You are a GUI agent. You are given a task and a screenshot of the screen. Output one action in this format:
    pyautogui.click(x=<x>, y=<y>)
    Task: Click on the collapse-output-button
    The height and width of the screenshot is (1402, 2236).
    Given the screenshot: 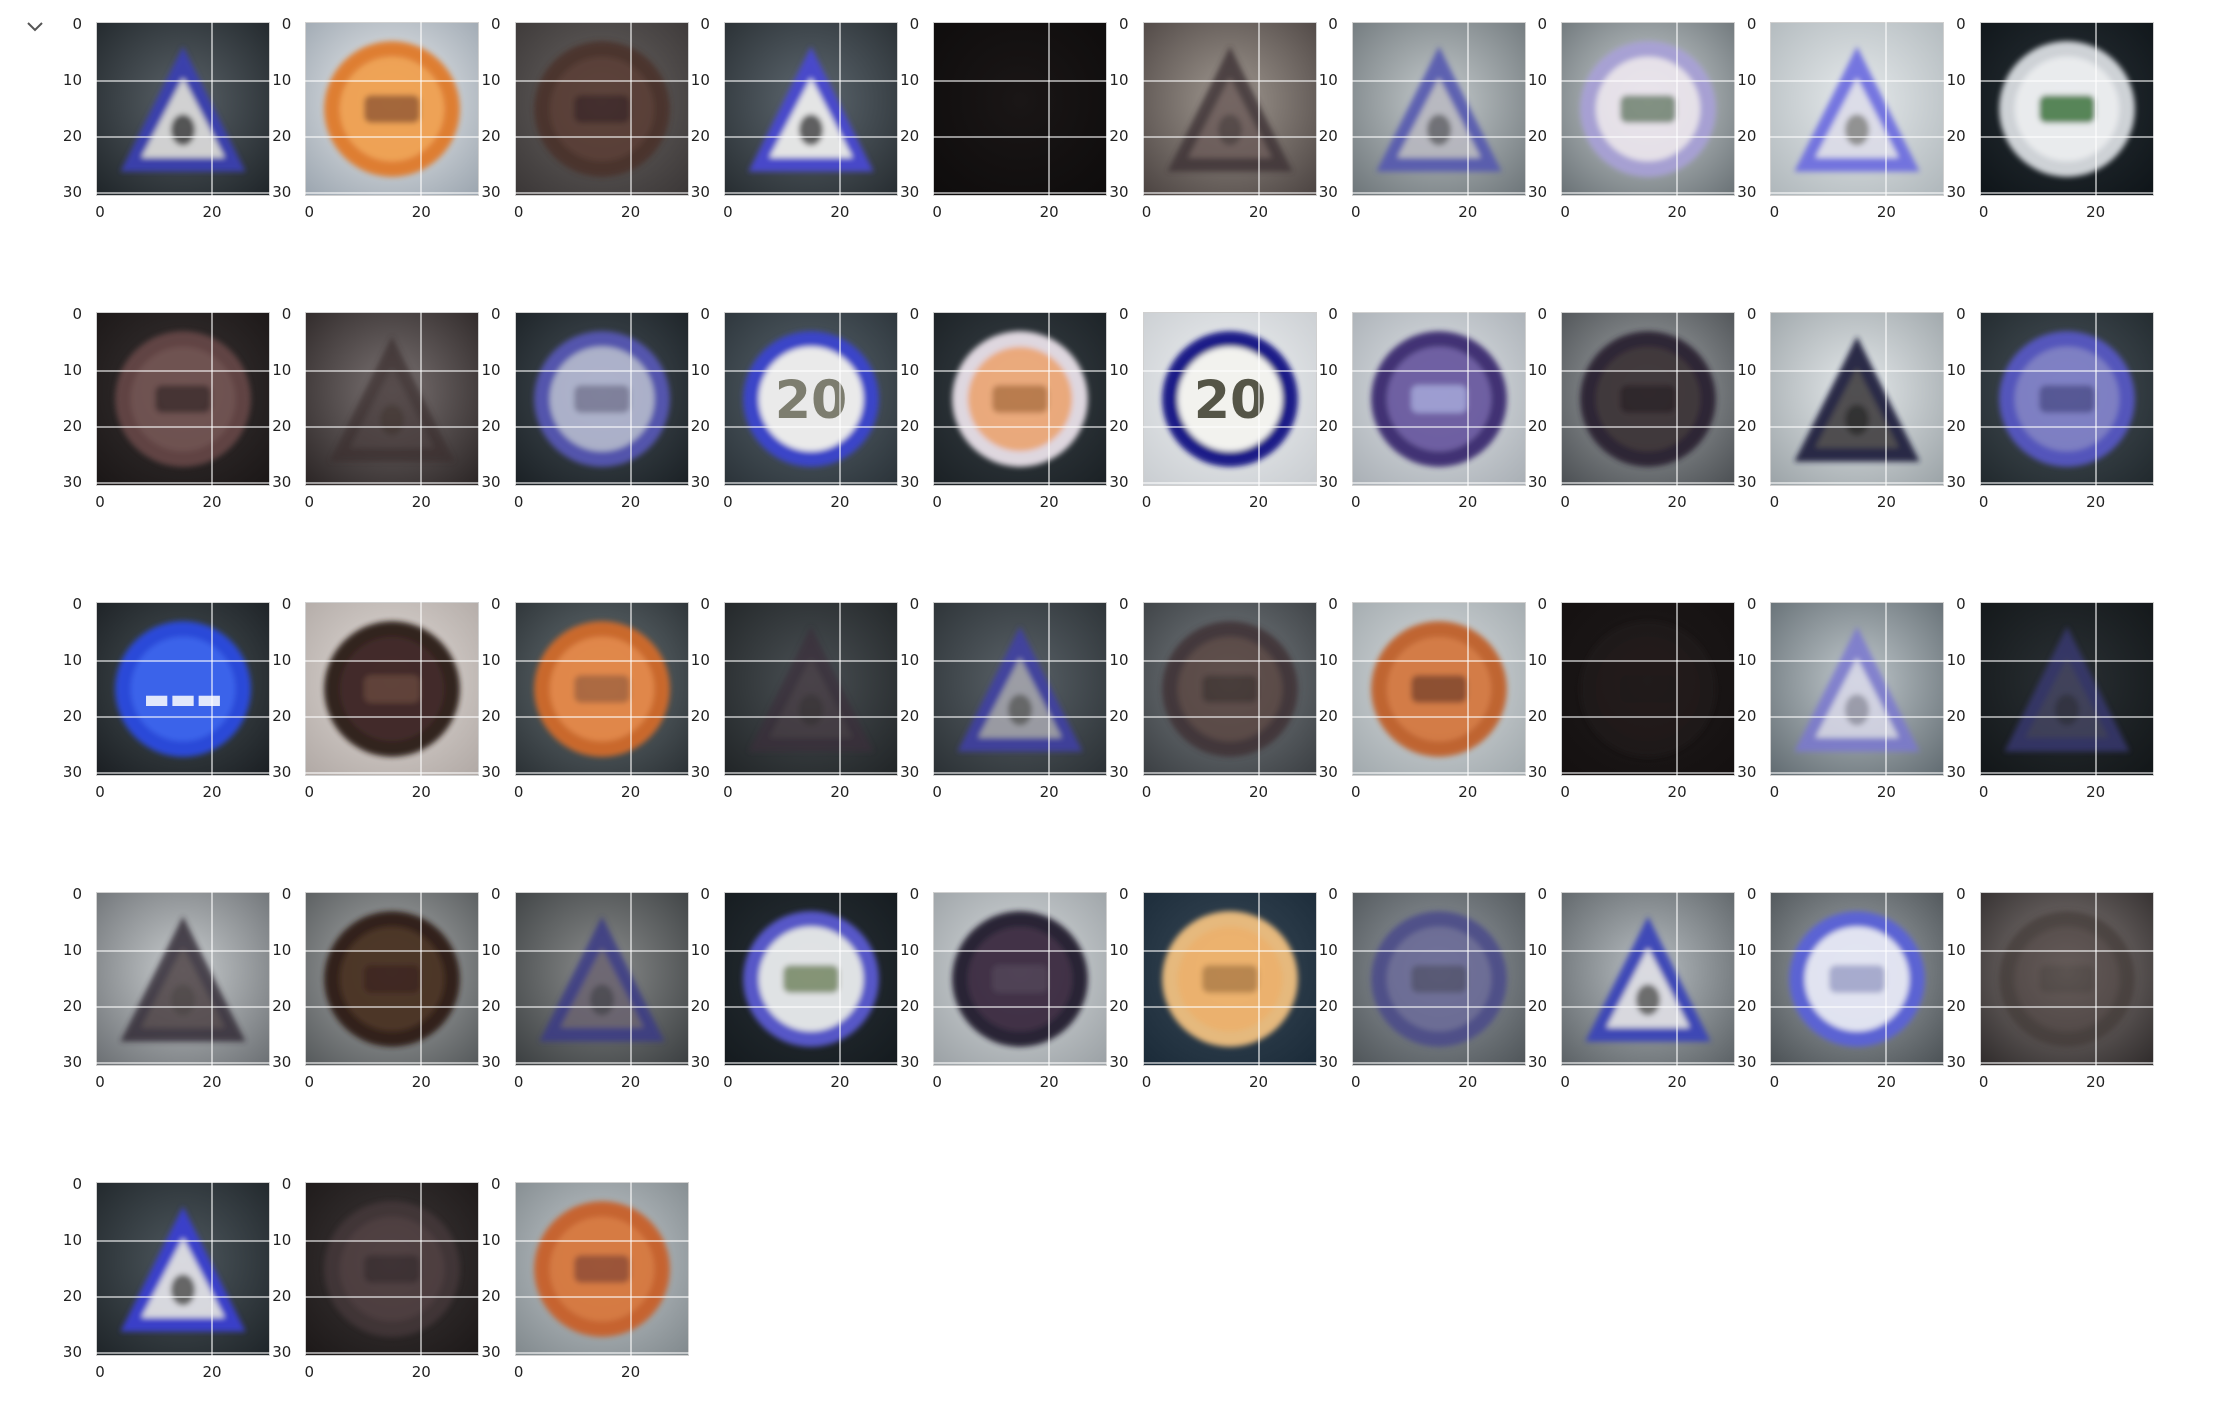 What is the action you would take?
    pyautogui.click(x=35, y=27)
    